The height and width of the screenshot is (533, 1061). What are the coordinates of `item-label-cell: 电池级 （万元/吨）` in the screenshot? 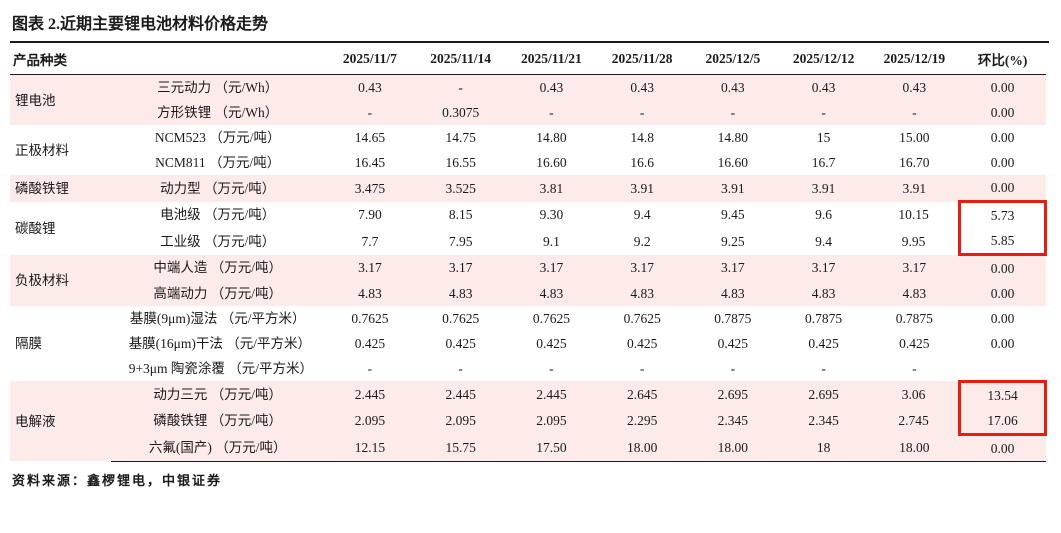 It's located at (218, 215).